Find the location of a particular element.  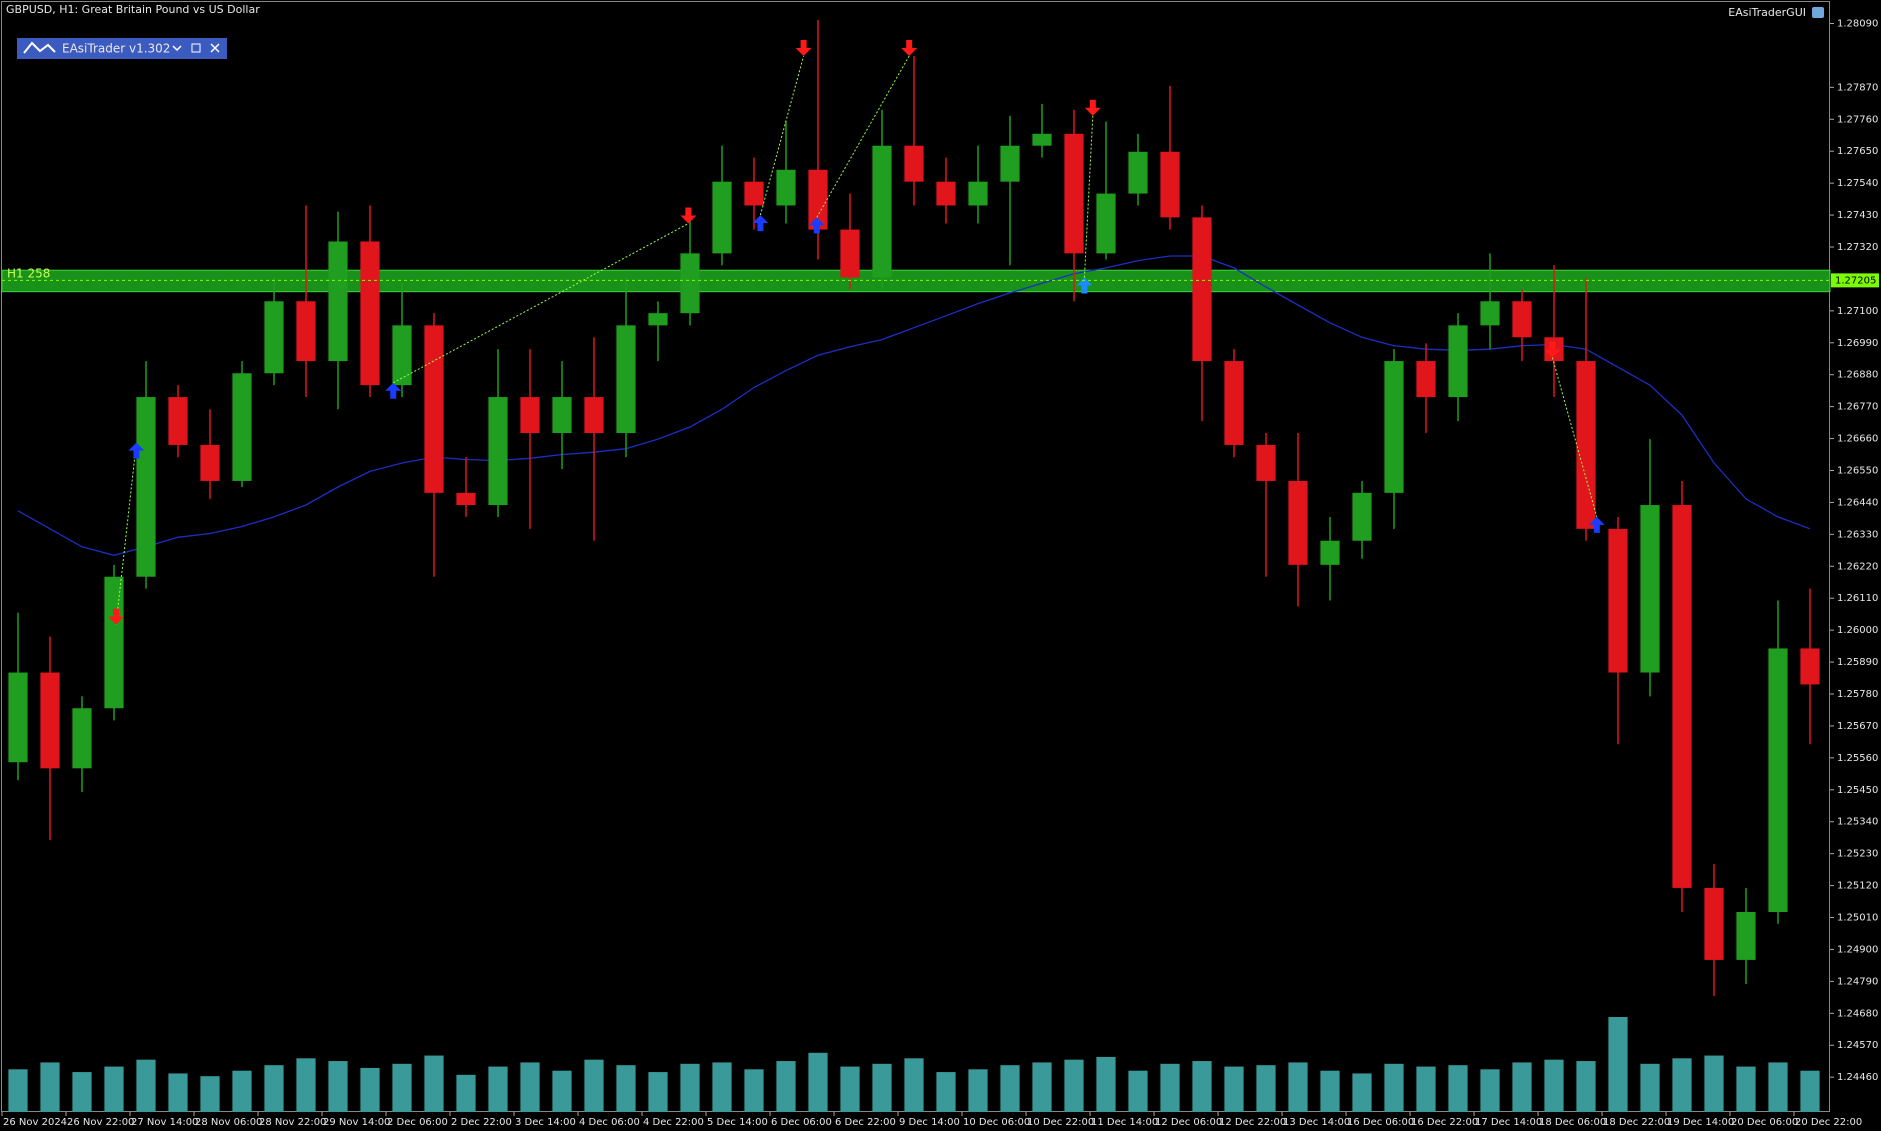

y-tick-label: 1.26660 is located at coordinates (1857, 439).